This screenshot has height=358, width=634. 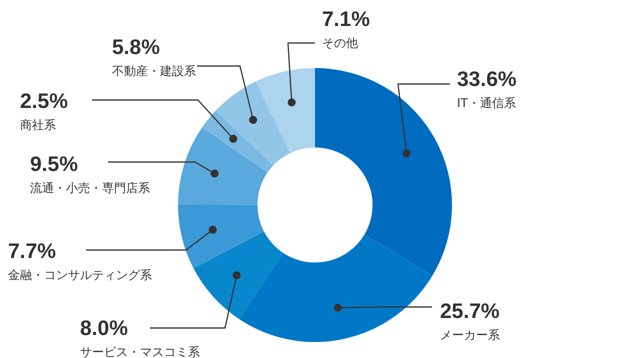 What do you see at coordinates (470, 335) in the screenshot?
I see `slice-label: メーカー系` at bounding box center [470, 335].